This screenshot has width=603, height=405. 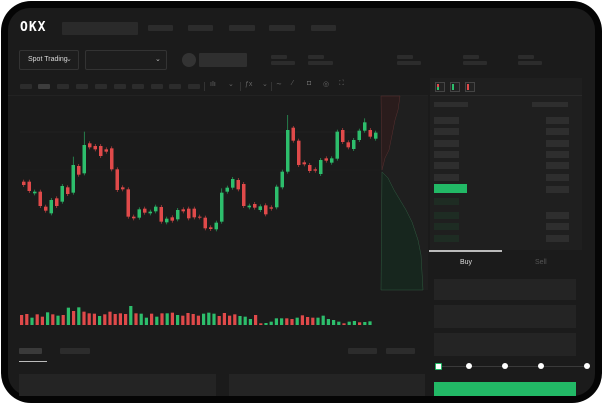 What do you see at coordinates (438, 366) in the screenshot?
I see `slider-handle` at bounding box center [438, 366].